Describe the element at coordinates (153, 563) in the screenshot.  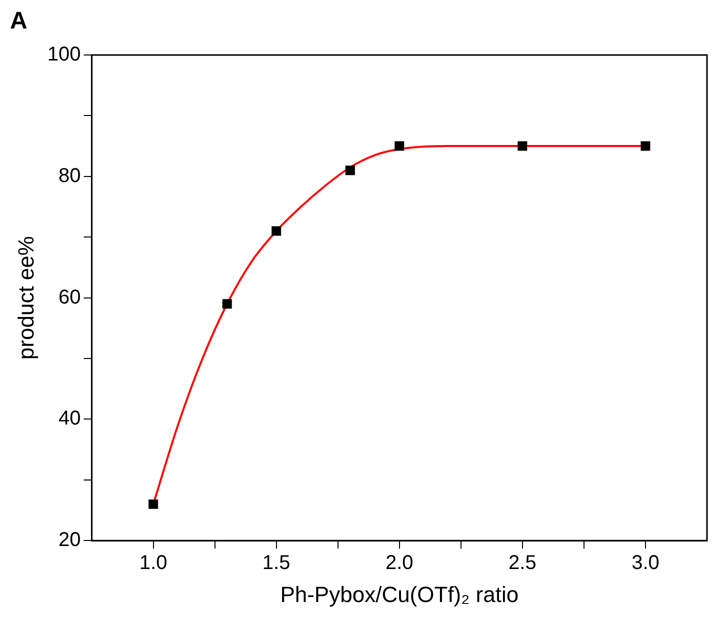
I see `x-tick-label: 1.0` at that location.